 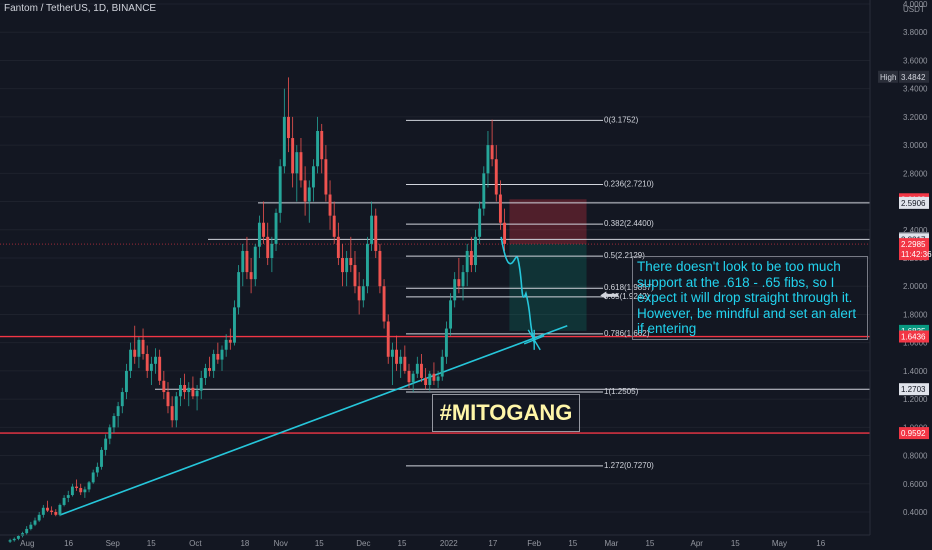 I want to click on y-tick-label: 2.8000, so click(x=915, y=173).